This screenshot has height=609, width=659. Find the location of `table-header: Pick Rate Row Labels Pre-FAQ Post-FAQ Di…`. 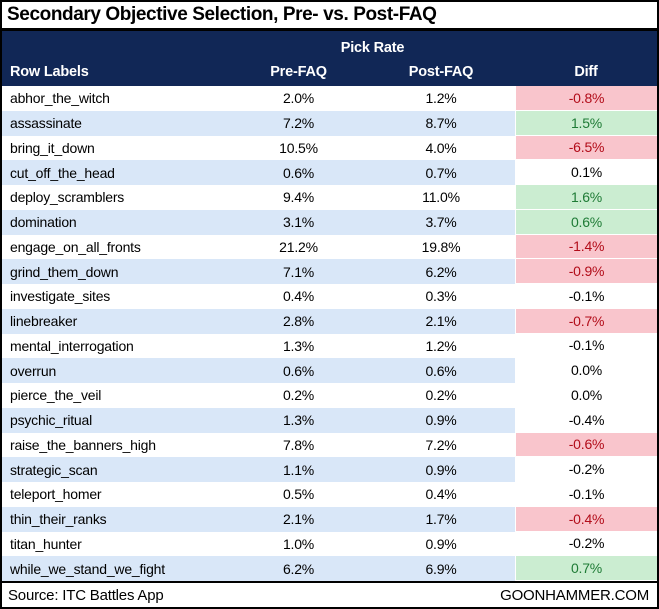

table-header: Pick Rate Row Labels Pre-FAQ Post-FAQ Di… is located at coordinates (329, 58).